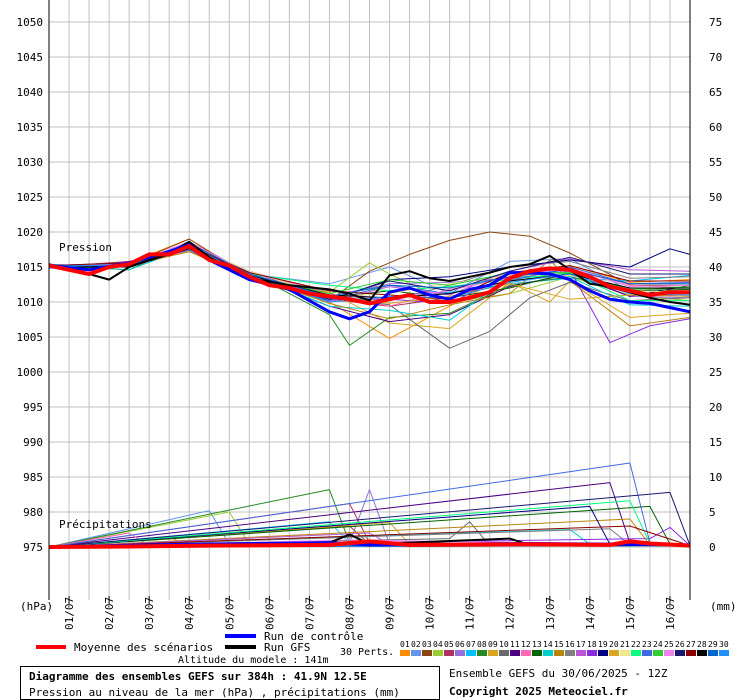  I want to click on x-tick-label: 04/07, so click(189, 613).